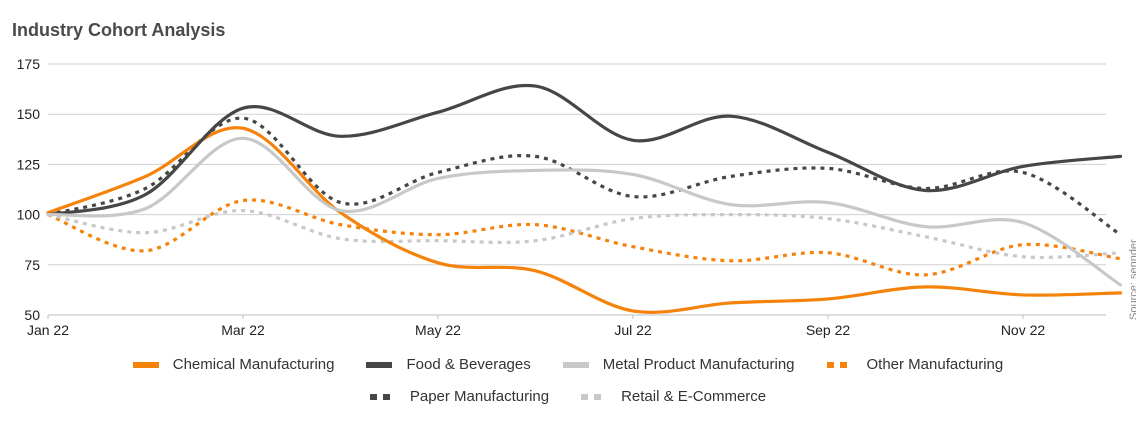  I want to click on legend-label: Food & Beverages, so click(468, 364).